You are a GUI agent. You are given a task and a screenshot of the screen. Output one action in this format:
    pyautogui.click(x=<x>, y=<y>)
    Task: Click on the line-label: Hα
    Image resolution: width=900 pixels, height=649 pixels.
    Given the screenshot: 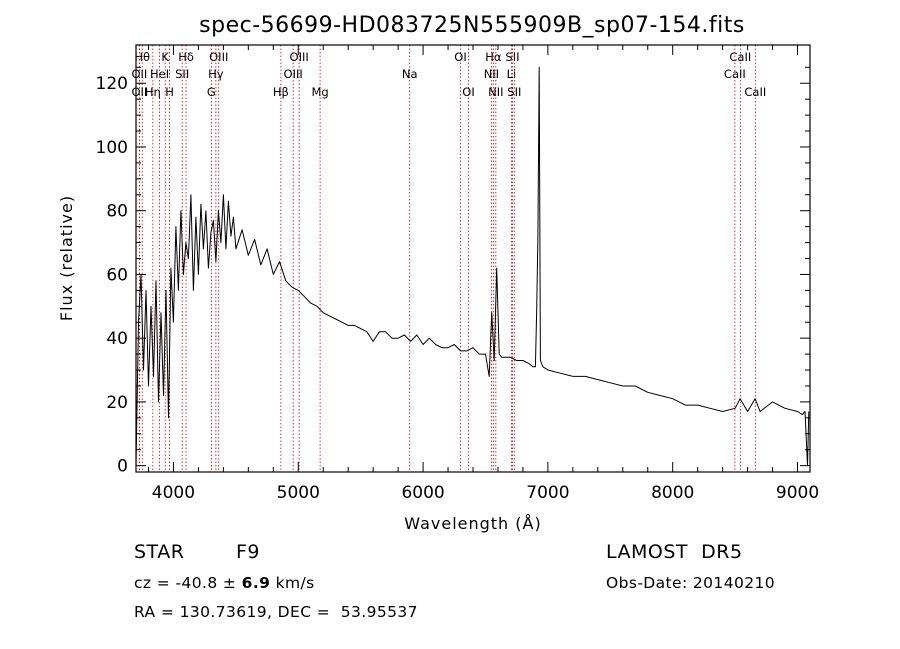 What is the action you would take?
    pyautogui.click(x=493, y=57)
    